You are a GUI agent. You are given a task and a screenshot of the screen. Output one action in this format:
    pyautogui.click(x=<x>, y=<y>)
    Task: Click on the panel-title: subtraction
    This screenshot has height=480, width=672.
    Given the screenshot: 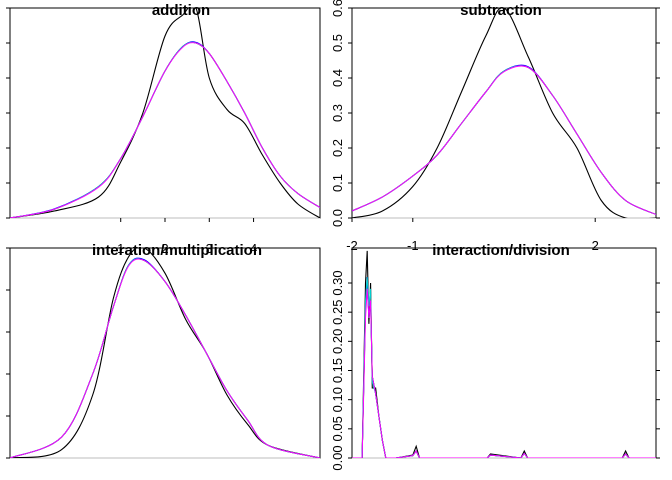 What is the action you would take?
    pyautogui.click(x=501, y=10)
    